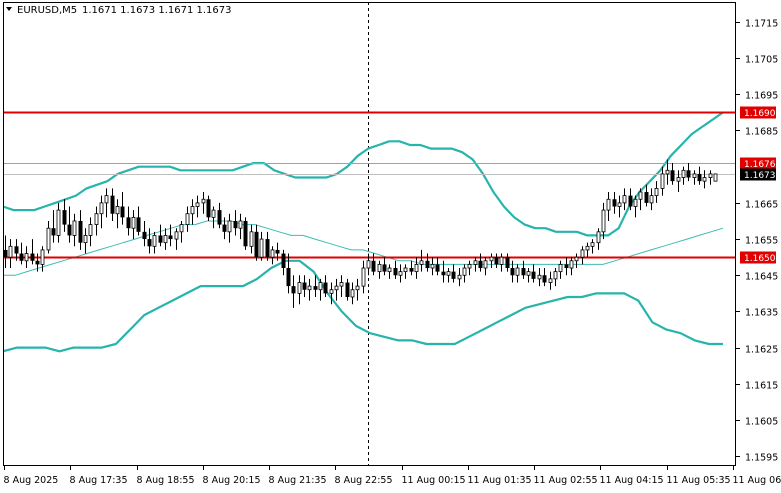  I want to click on y-tick-label: 1.1655, so click(761, 241).